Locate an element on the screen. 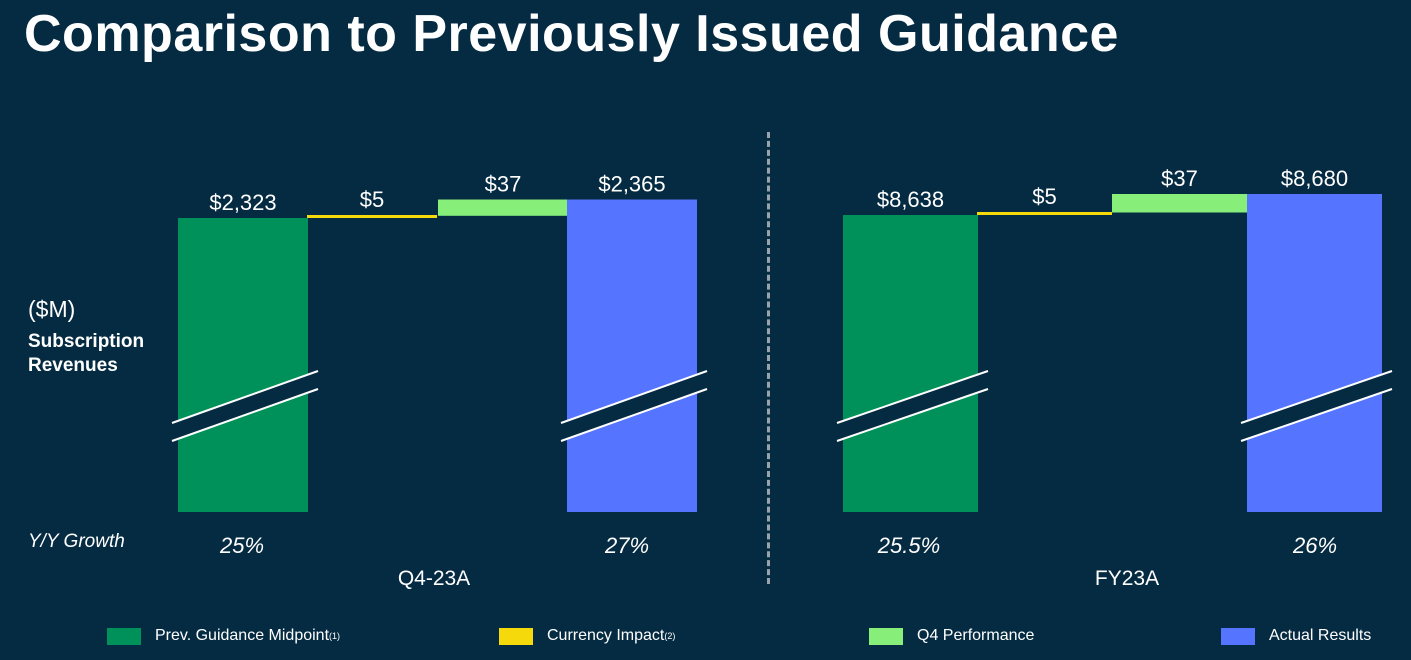 The height and width of the screenshot is (660, 1411). legend-label-currency: Currency Impact is located at coordinates (606, 635).